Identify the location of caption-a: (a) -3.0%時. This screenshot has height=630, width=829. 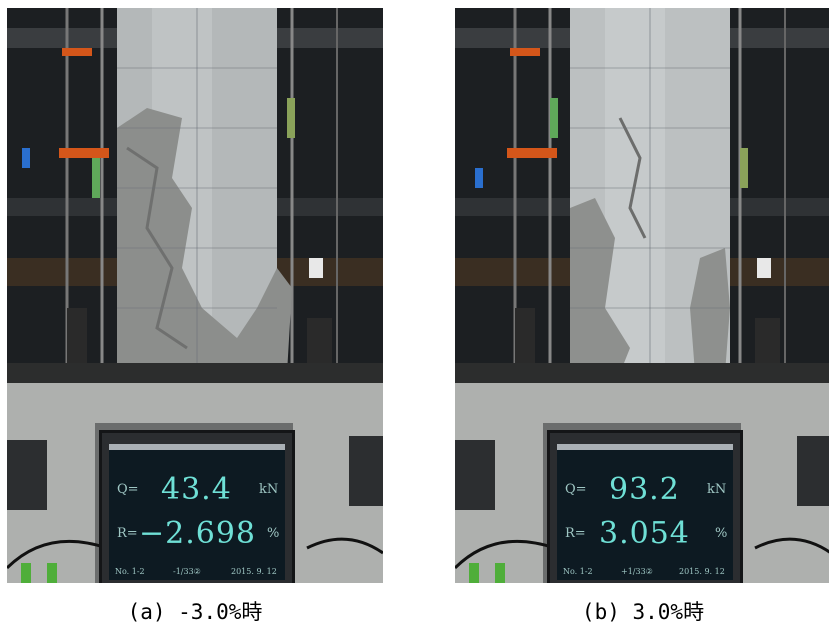
(195, 612).